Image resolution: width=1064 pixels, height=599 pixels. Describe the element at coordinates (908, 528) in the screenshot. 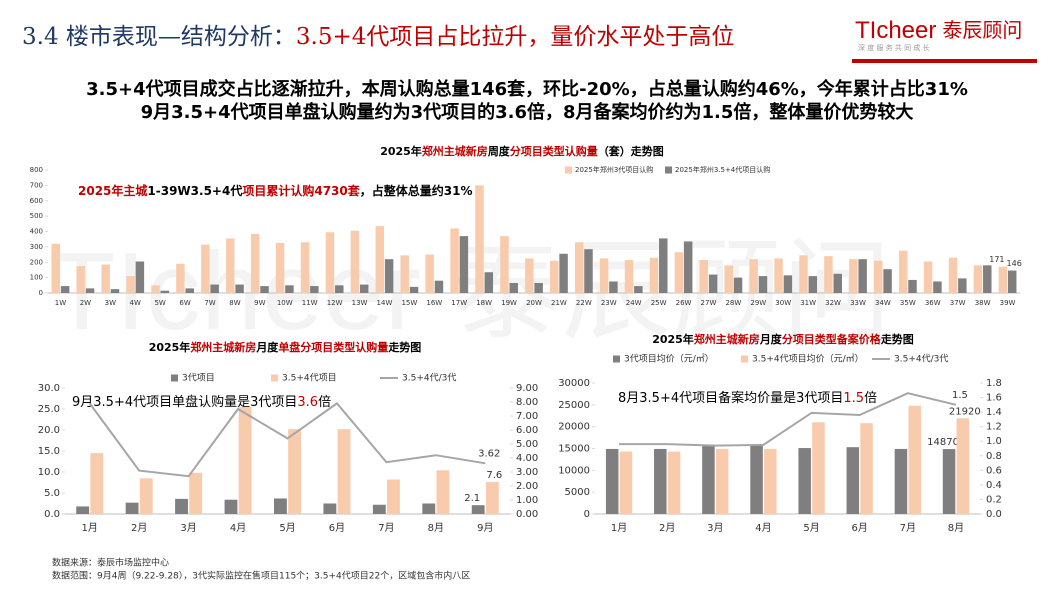

I see `x-tick-label: 7月` at that location.